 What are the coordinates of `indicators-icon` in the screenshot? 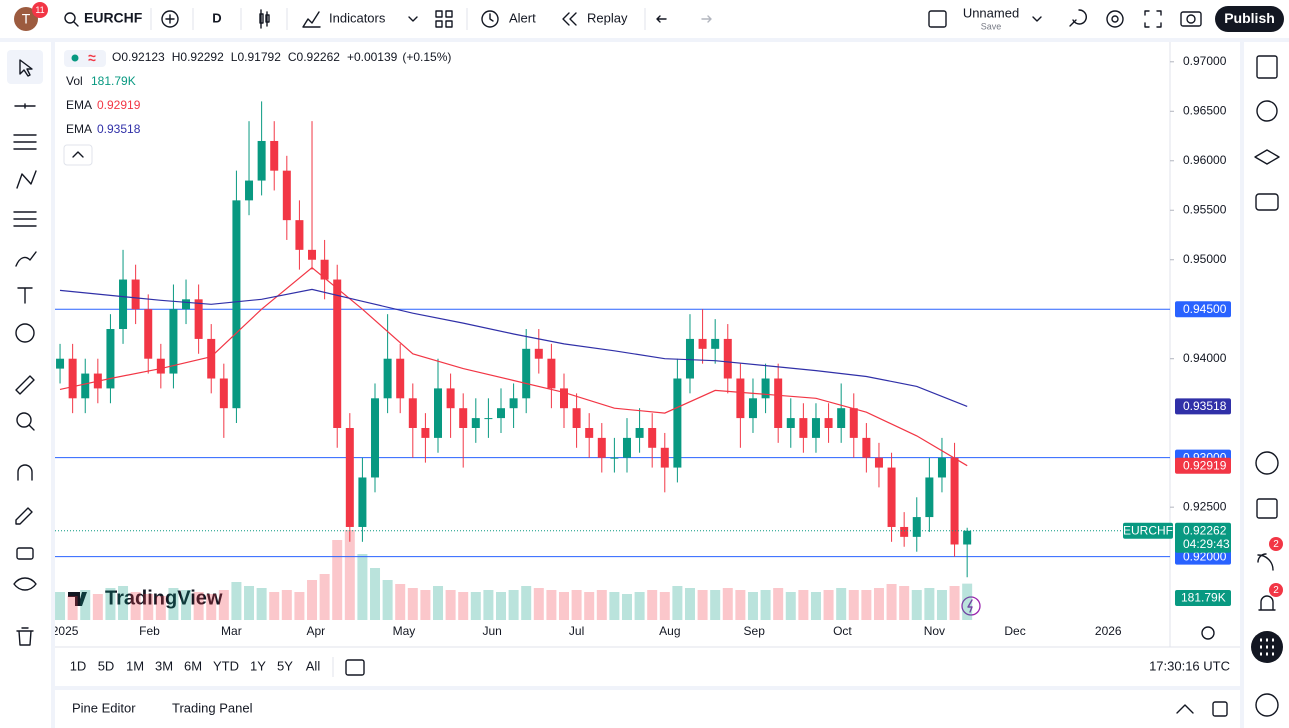 It's located at (311, 19).